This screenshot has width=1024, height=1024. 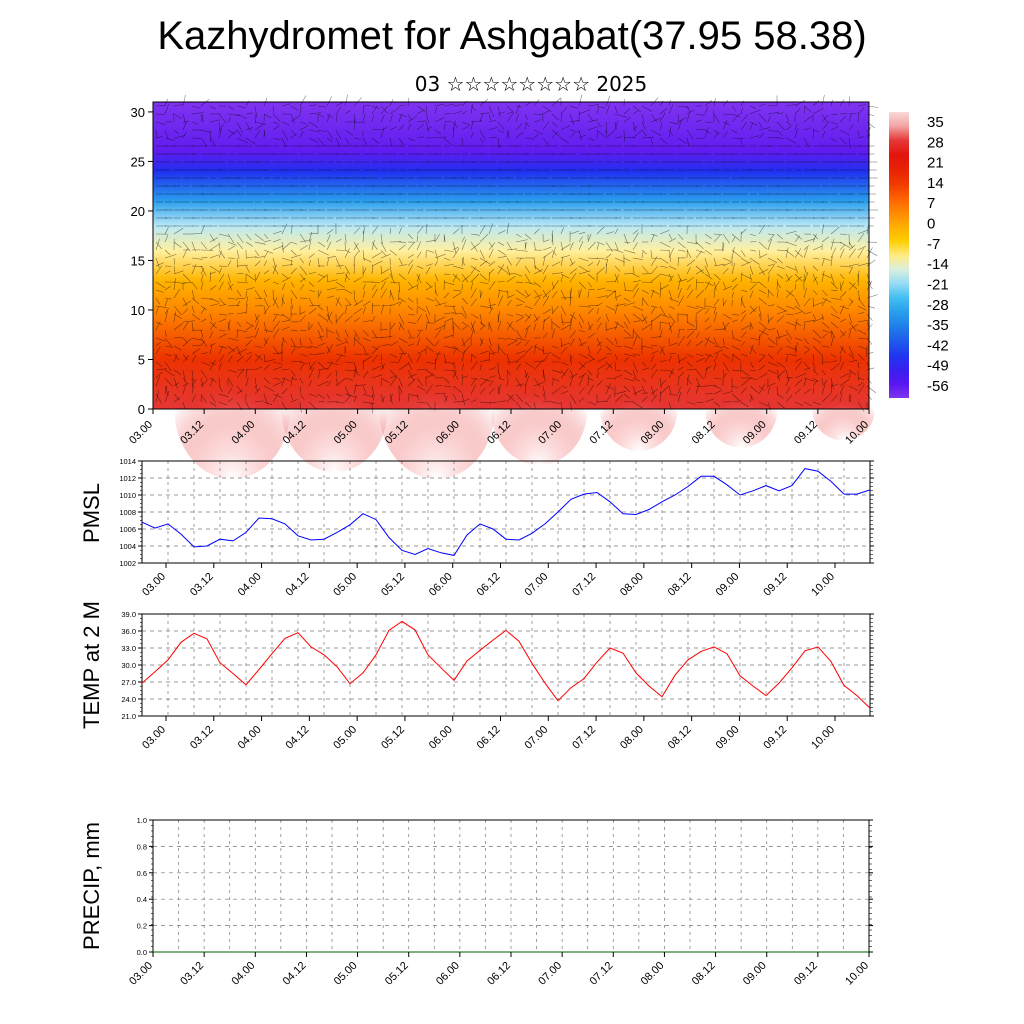 I want to click on series-line, so click(x=506, y=664).